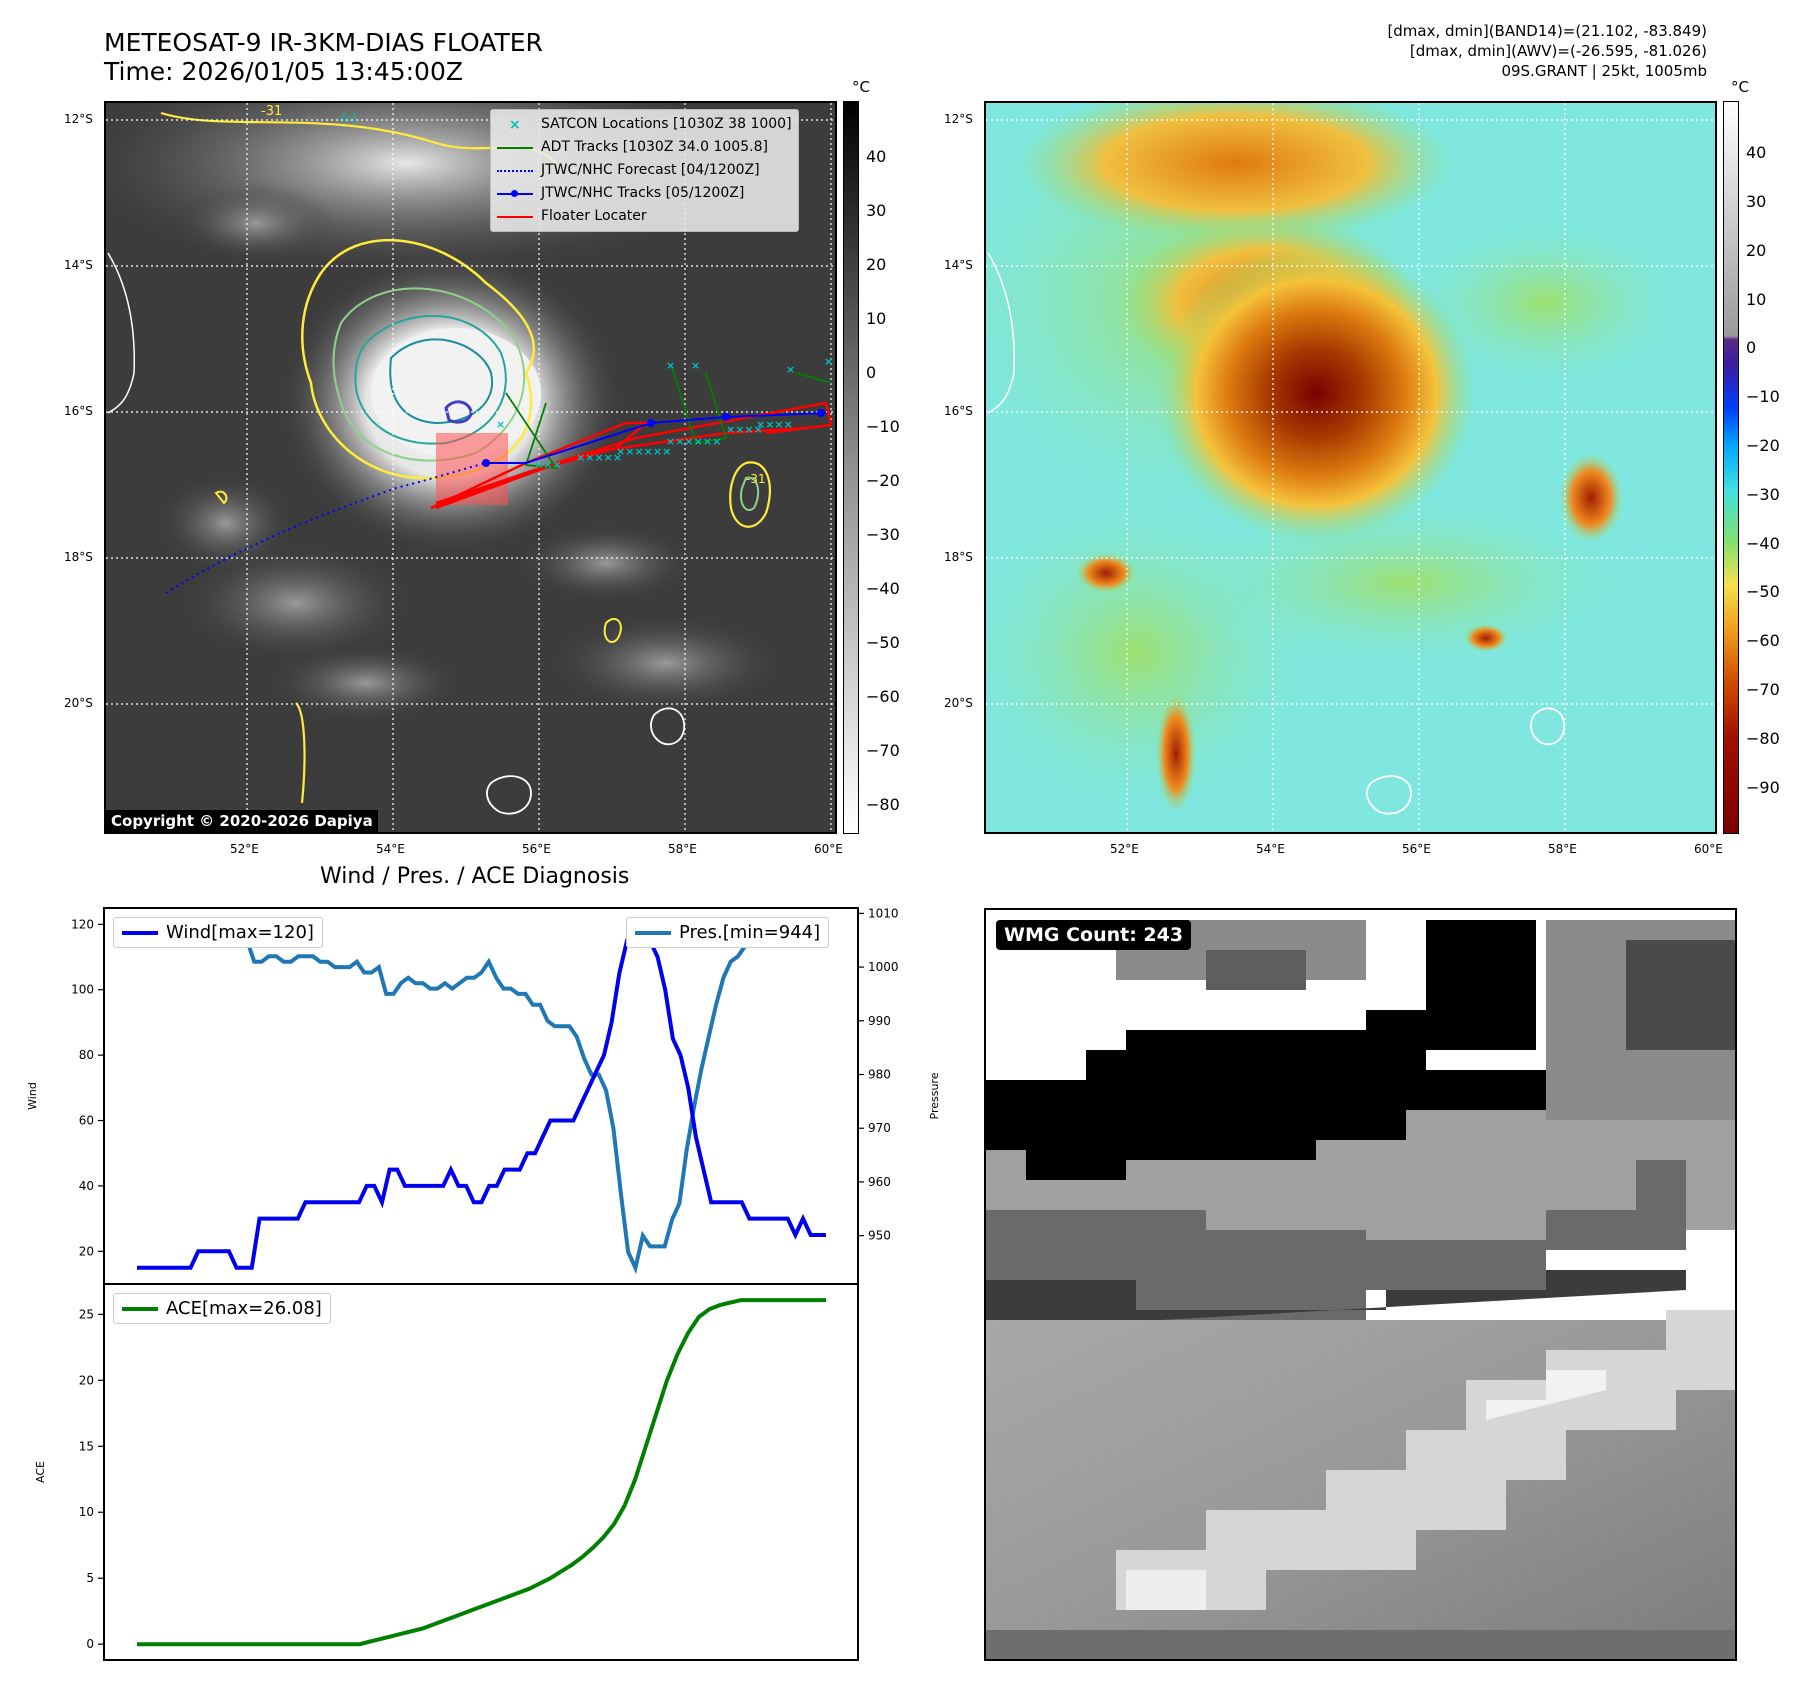  I want to click on wv-coastline-reunion, so click(1389, 795).